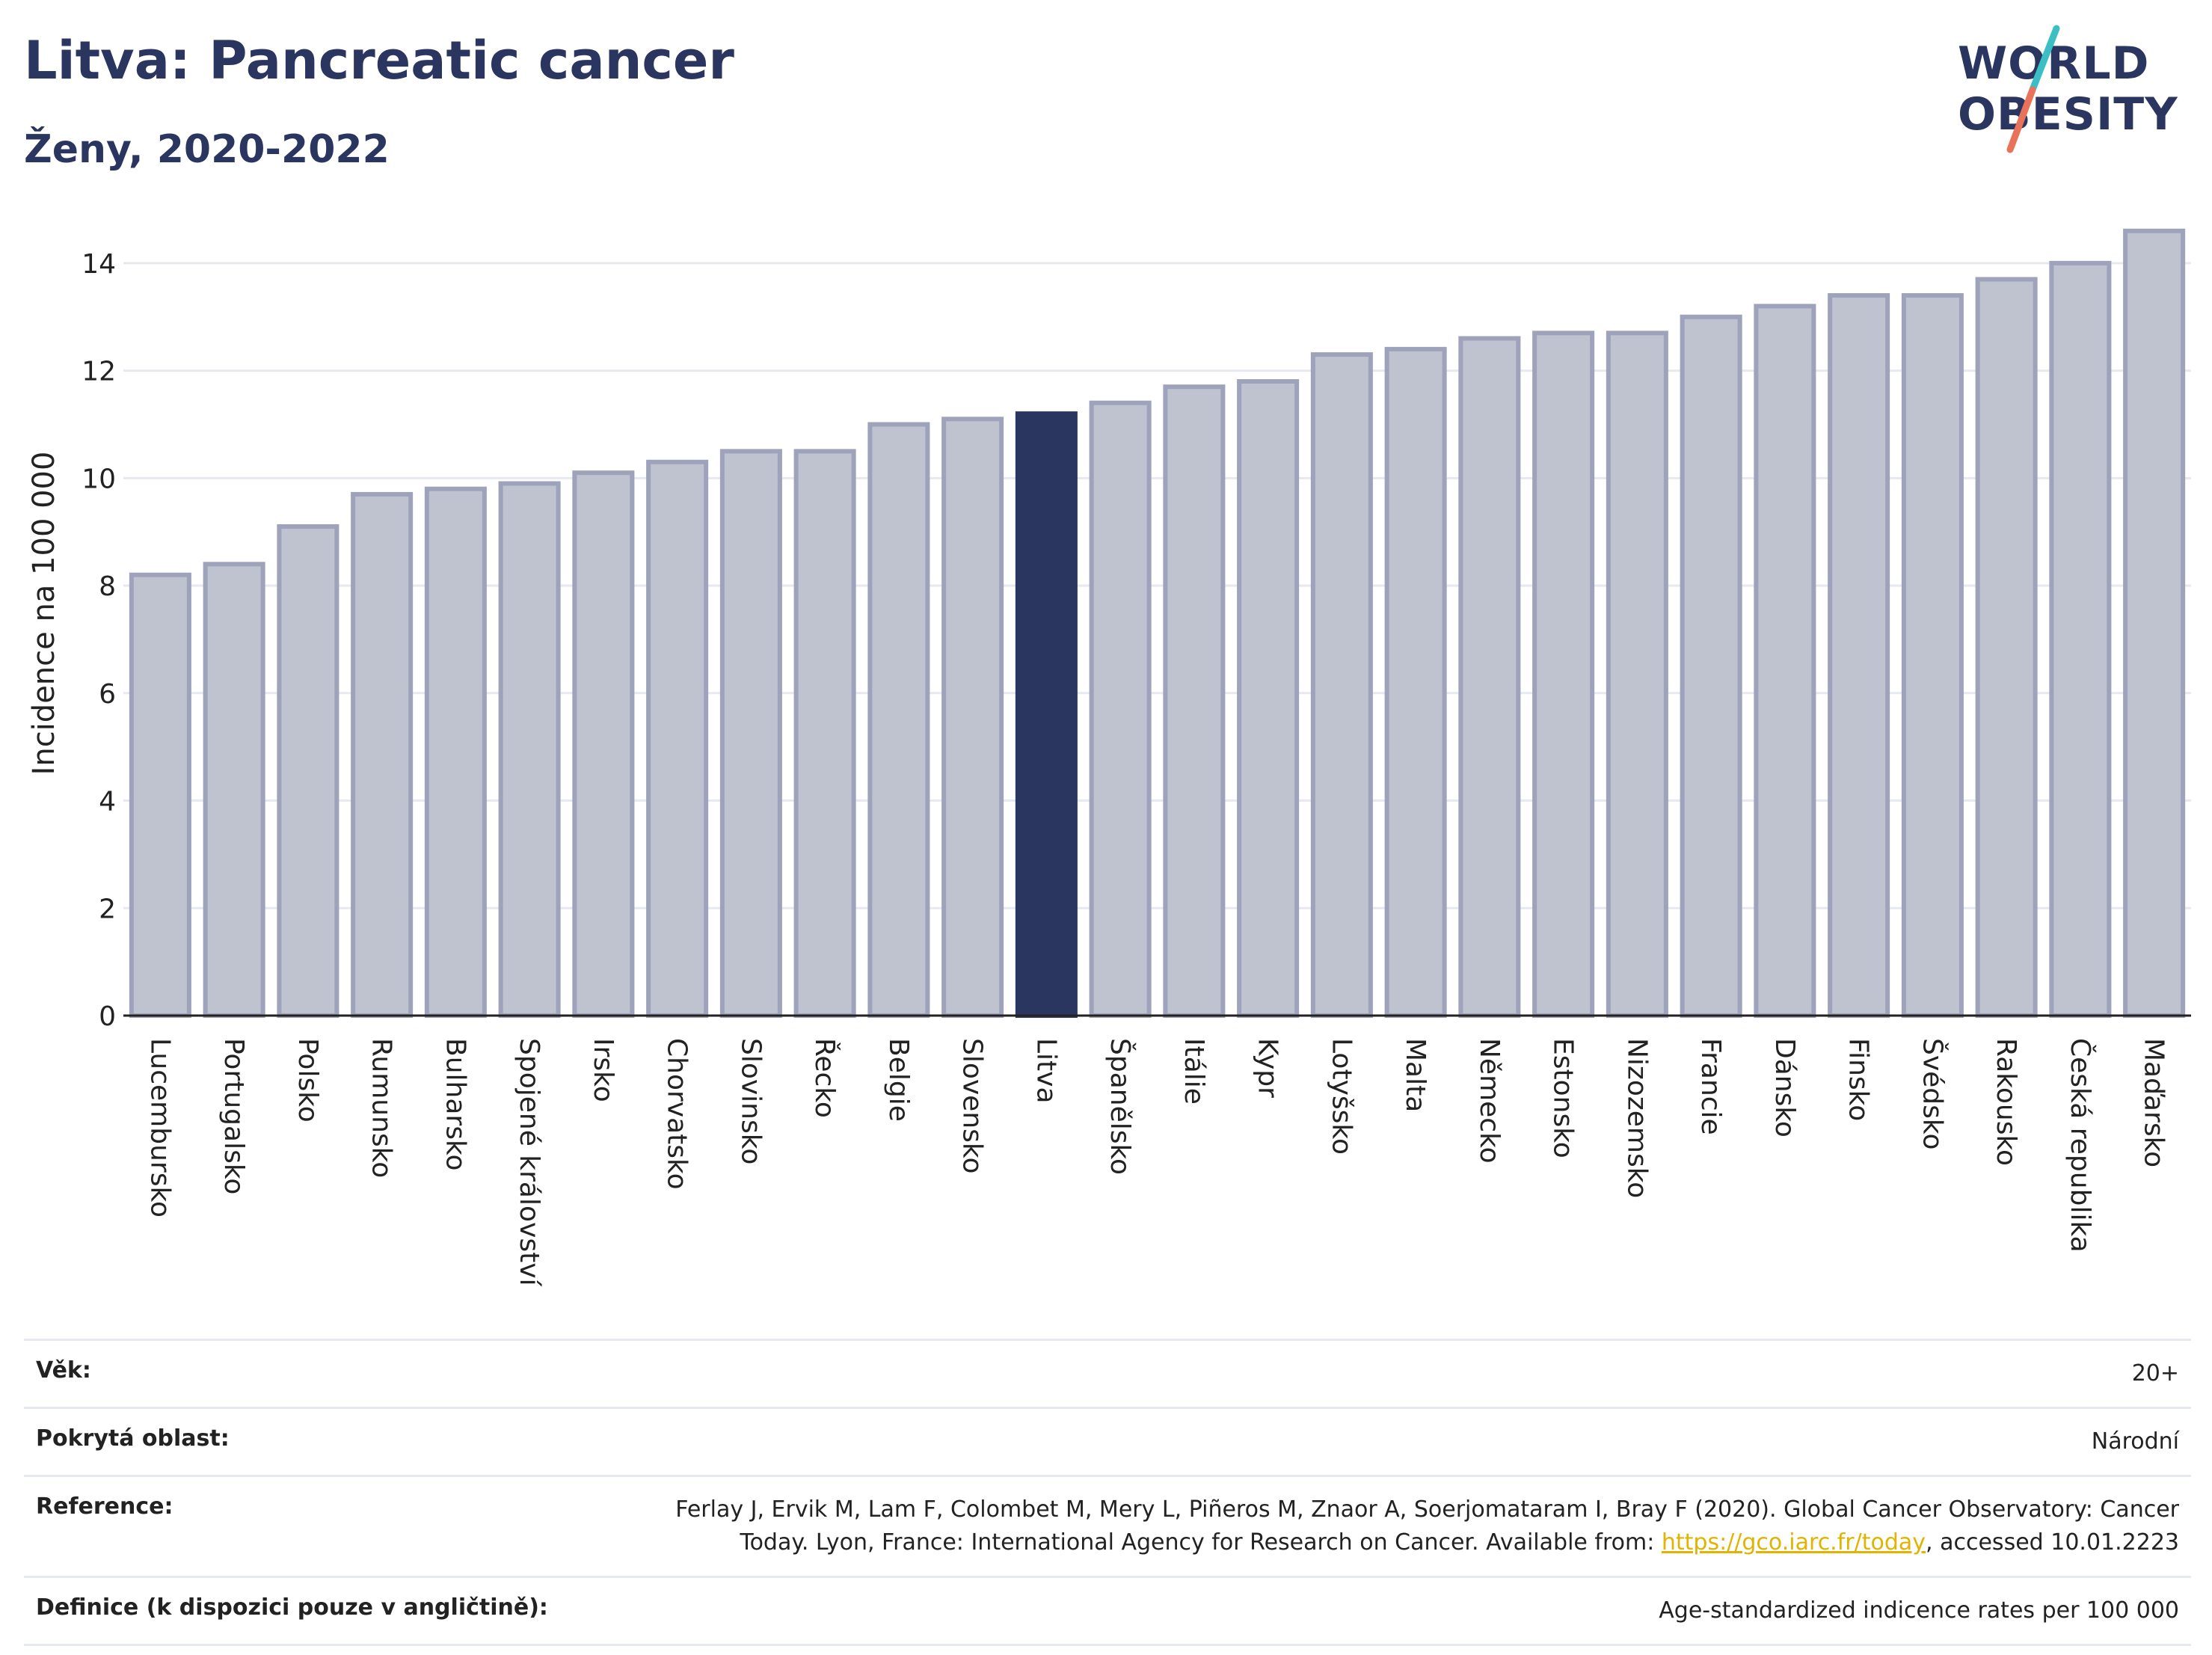  What do you see at coordinates (1932, 655) in the screenshot?
I see `bar-švédsko` at bounding box center [1932, 655].